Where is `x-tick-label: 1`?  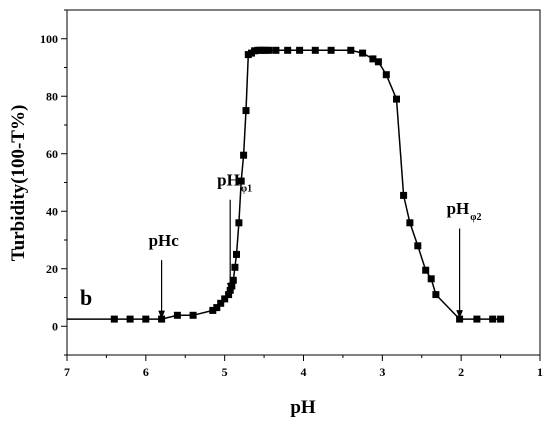
x-tick-label: 1 is located at coordinates (540, 372).